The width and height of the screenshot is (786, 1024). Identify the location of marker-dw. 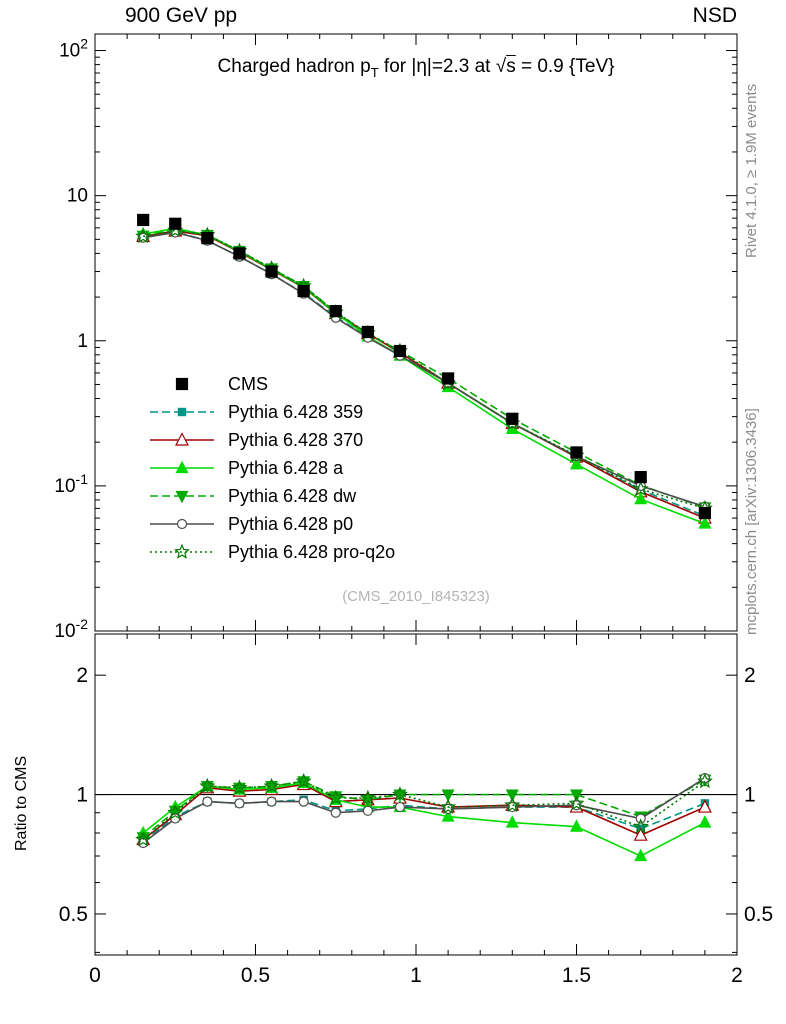
(512, 795).